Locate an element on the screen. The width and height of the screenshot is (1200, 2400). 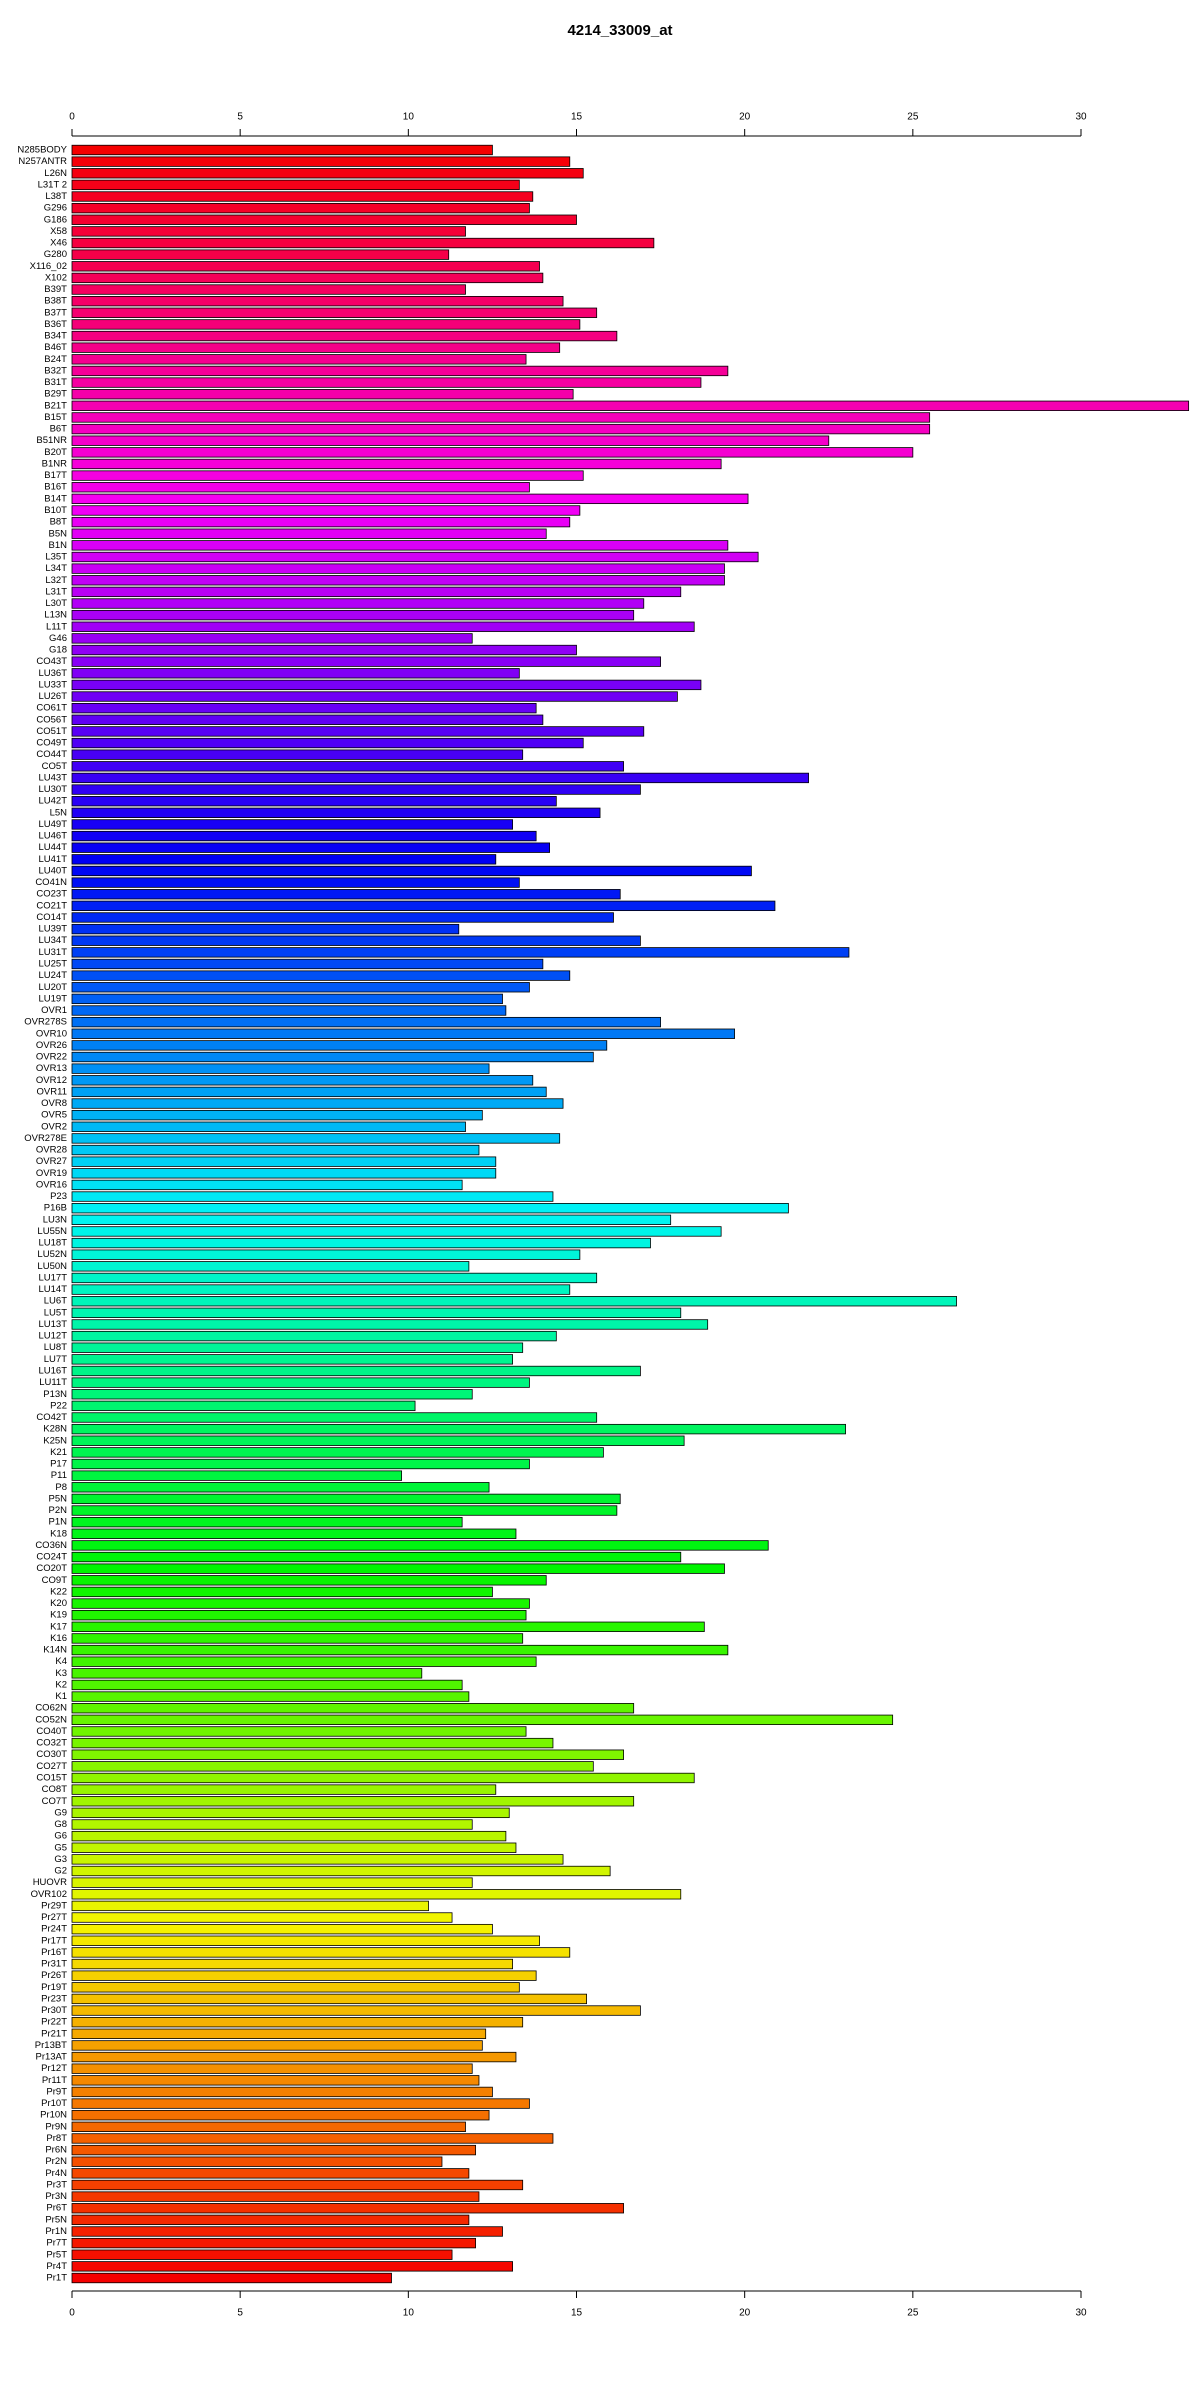
category-label: LU44T is located at coordinates (52, 847).